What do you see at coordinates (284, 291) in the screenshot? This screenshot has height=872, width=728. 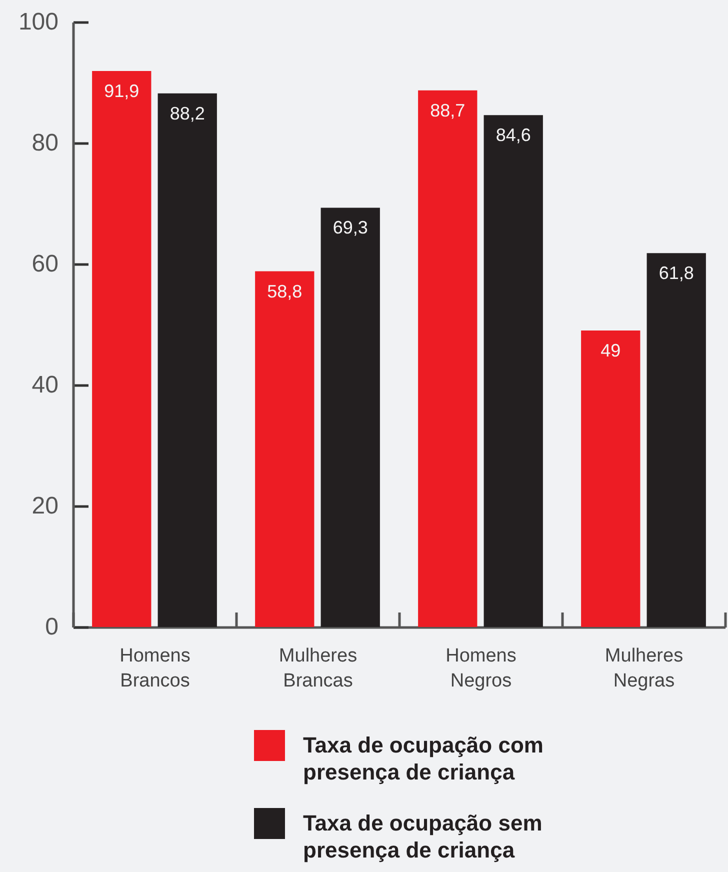 I see `data-label: 58,8` at bounding box center [284, 291].